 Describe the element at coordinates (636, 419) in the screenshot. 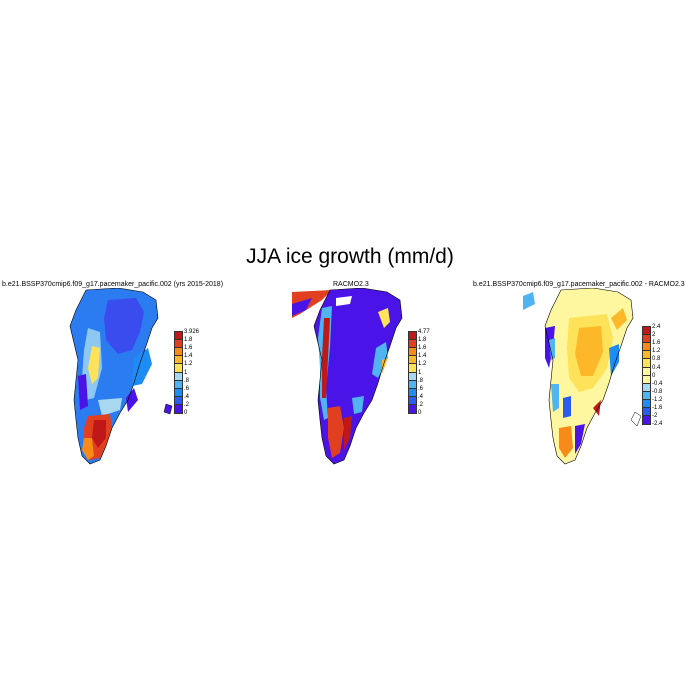

I see `island-difference` at that location.